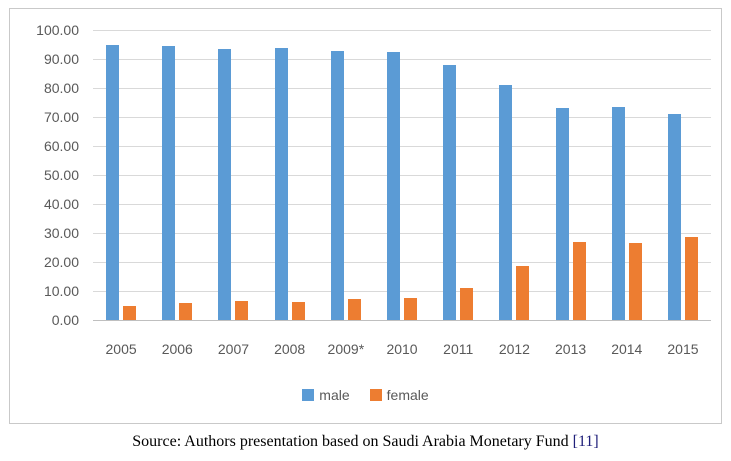  I want to click on bar-female-2006, so click(186, 311).